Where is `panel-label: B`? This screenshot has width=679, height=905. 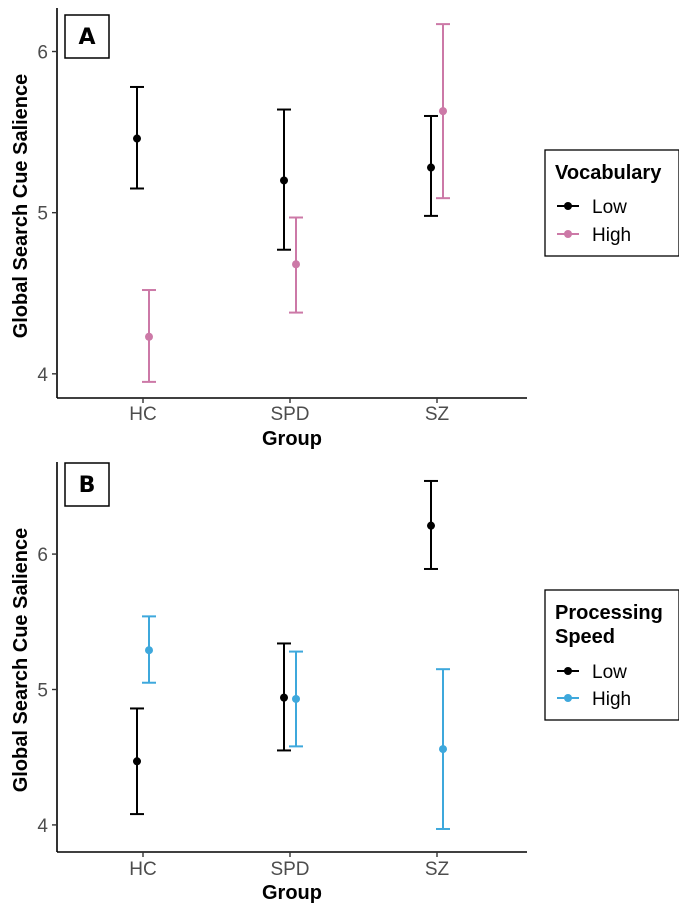
panel-label: B is located at coordinates (87, 485).